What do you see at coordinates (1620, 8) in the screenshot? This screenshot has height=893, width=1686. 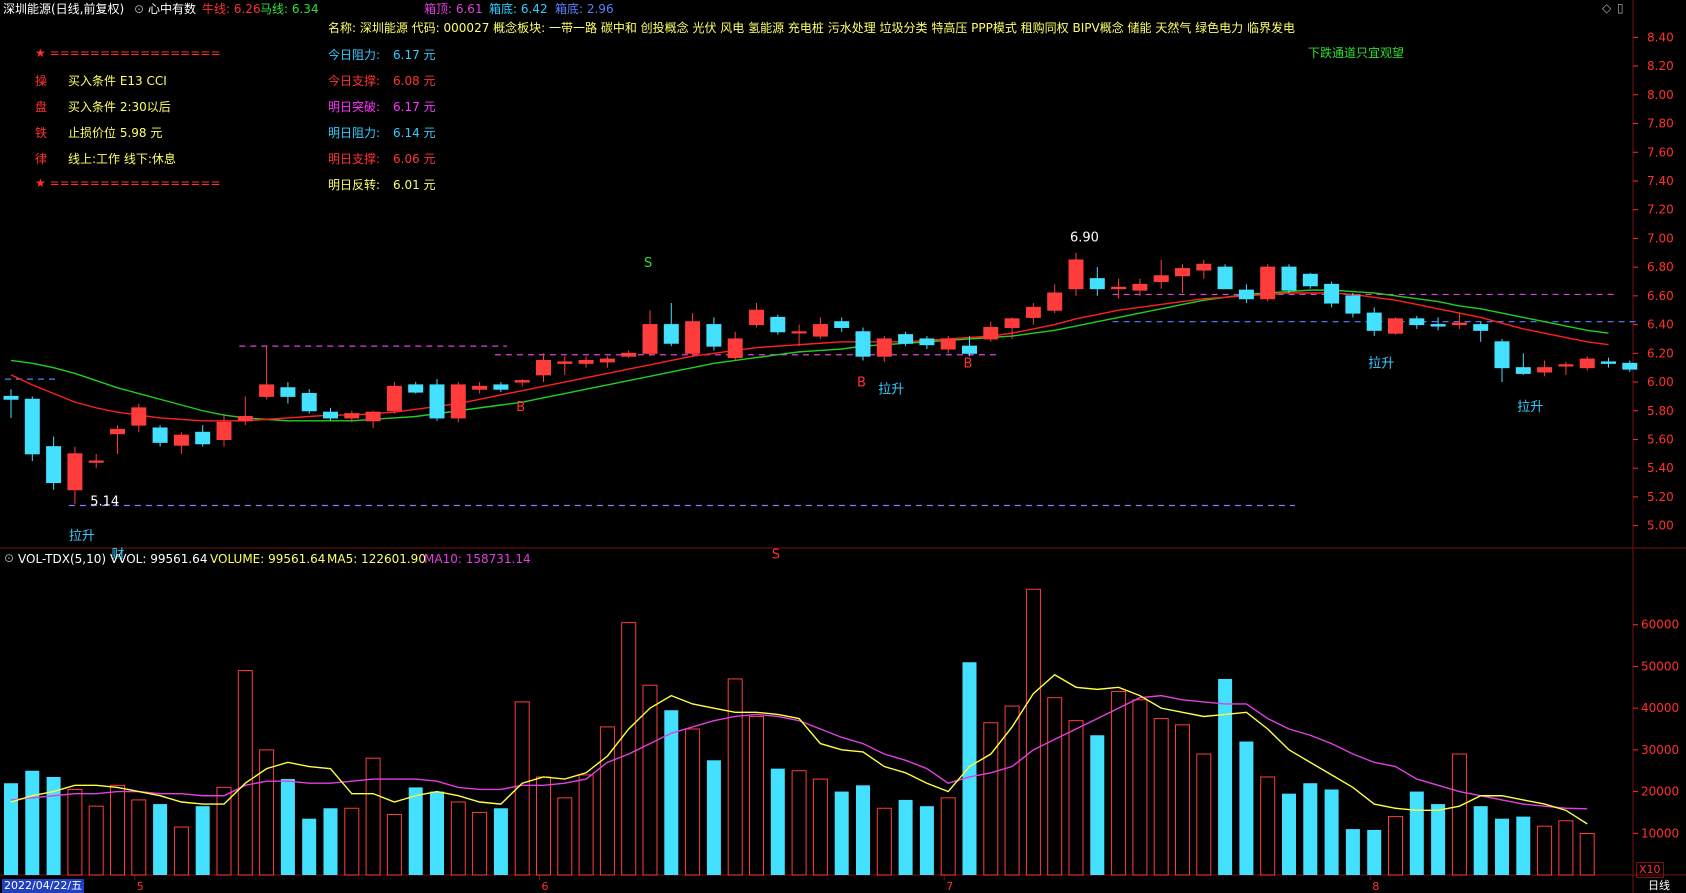 I see `window-toggle-icon: ▯` at bounding box center [1620, 8].